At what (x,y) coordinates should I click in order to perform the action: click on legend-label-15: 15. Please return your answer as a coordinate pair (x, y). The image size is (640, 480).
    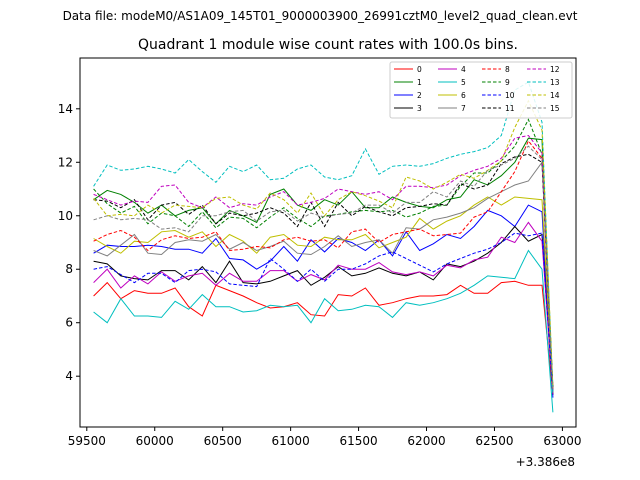
    Looking at the image, I should click on (555, 108).